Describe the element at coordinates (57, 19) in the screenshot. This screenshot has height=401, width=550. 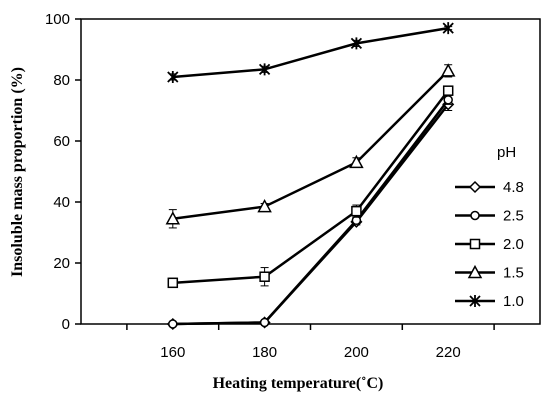
I see `y-tick-label: 100` at that location.